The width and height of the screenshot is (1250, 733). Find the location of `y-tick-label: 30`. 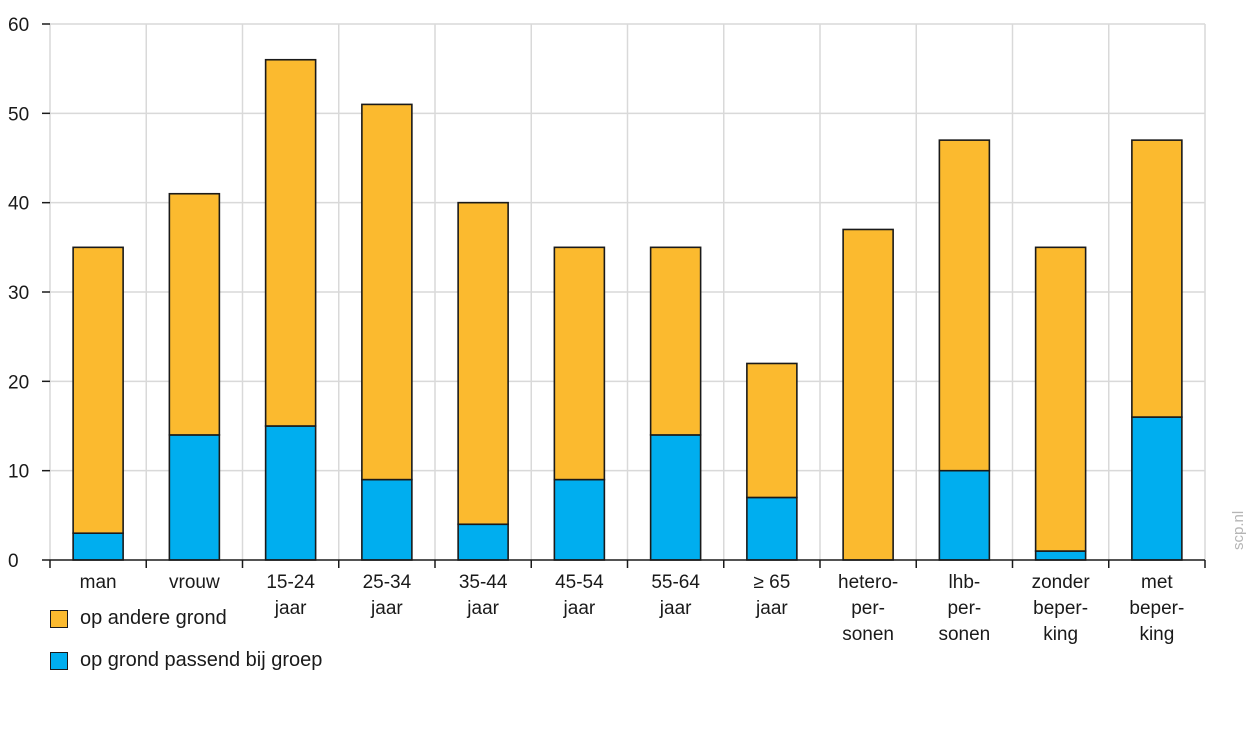

y-tick-label: 30 is located at coordinates (18, 293).